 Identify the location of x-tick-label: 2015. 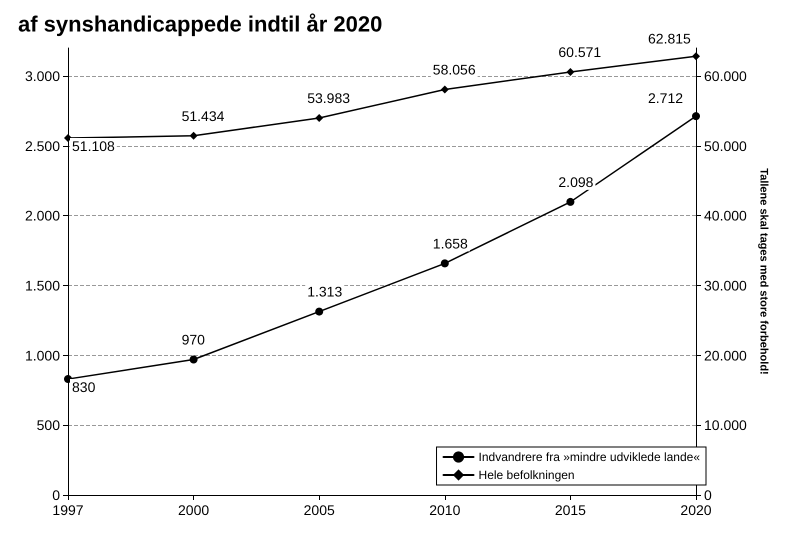
(570, 510).